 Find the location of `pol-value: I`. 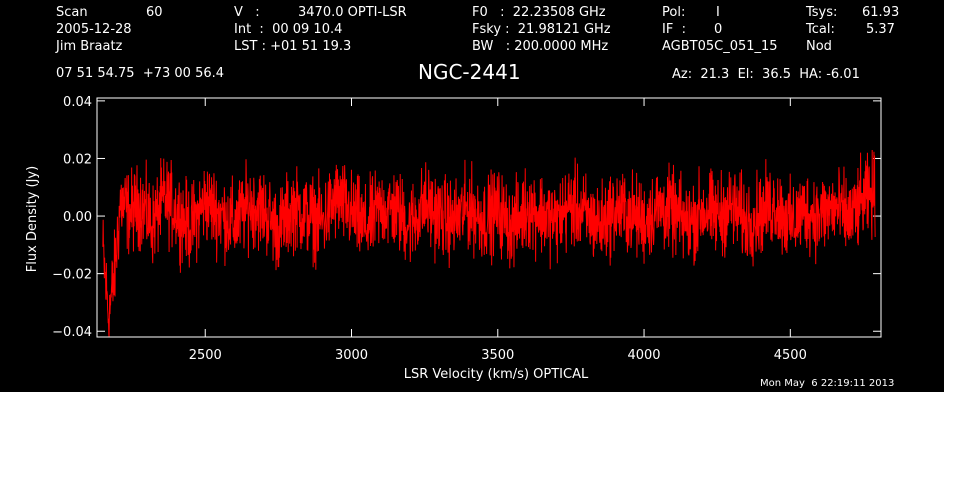

pol-value: I is located at coordinates (718, 12).